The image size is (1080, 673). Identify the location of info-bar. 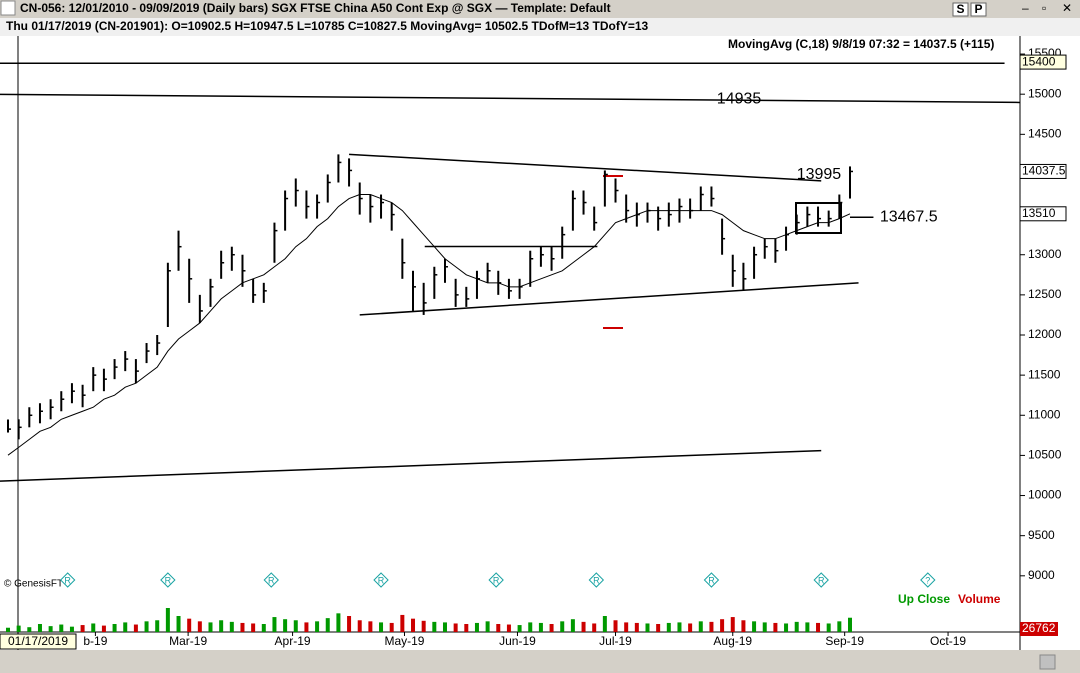
(540, 27).